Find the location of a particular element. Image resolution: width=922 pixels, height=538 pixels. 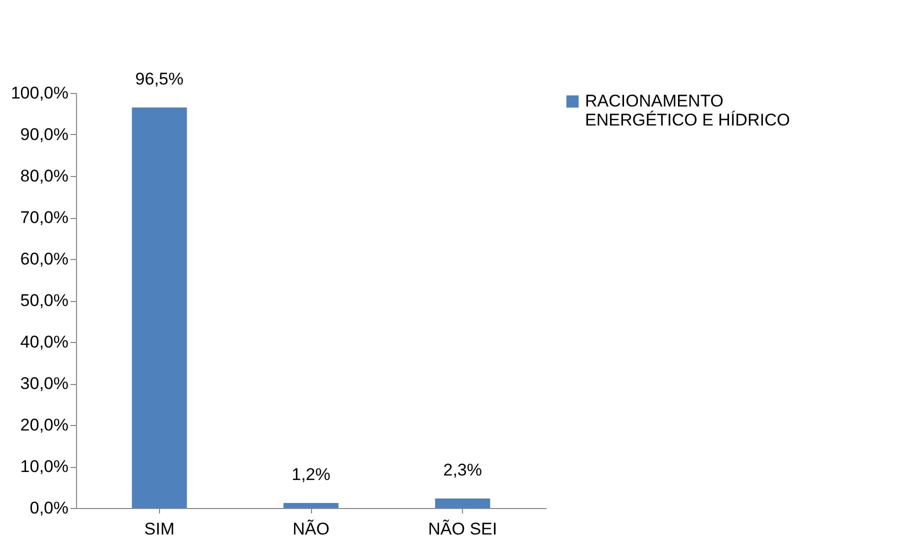

y-tick-label: 0,0% is located at coordinates (49, 508).